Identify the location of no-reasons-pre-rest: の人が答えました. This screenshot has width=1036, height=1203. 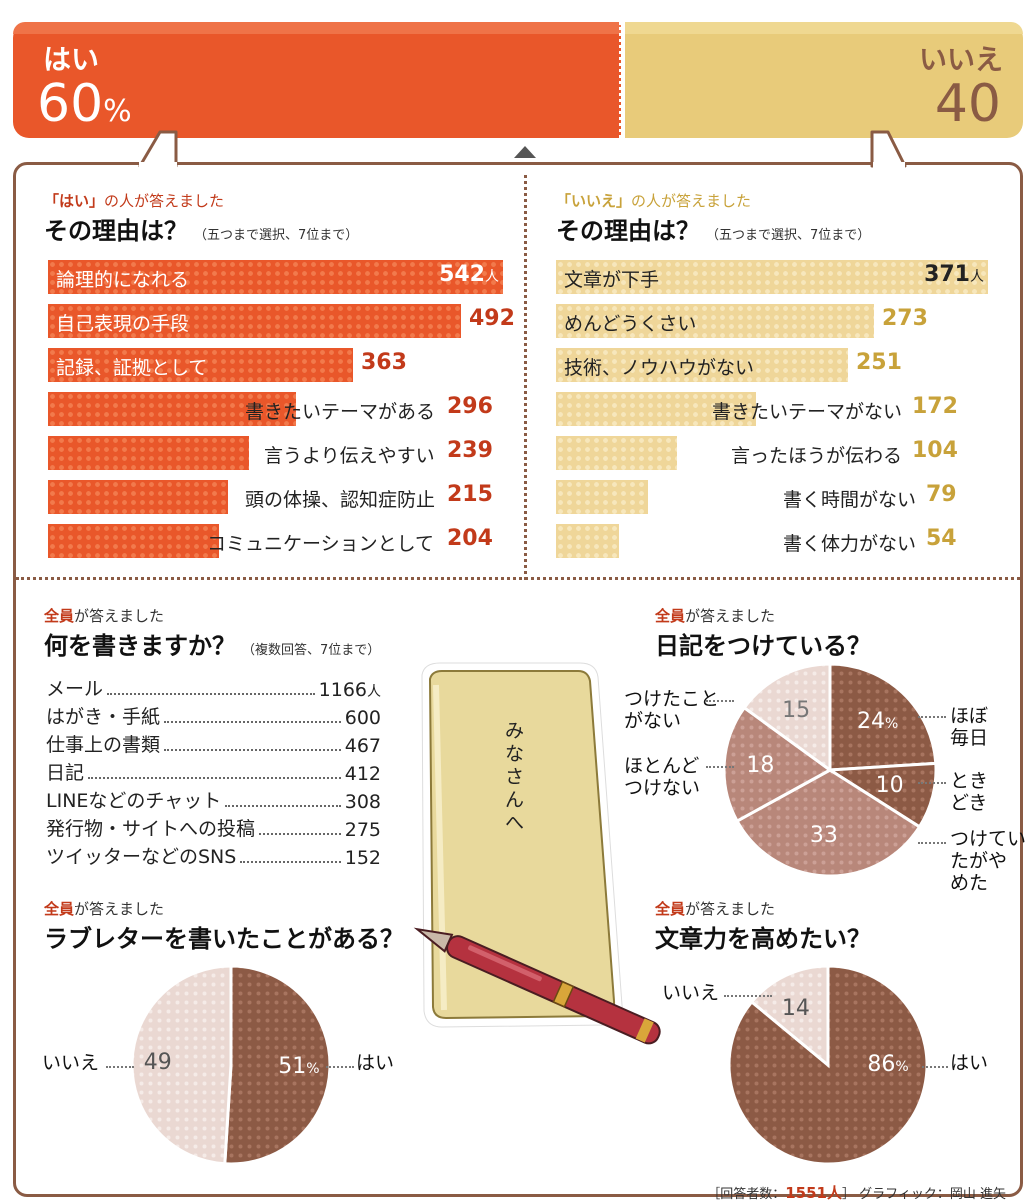
(691, 201).